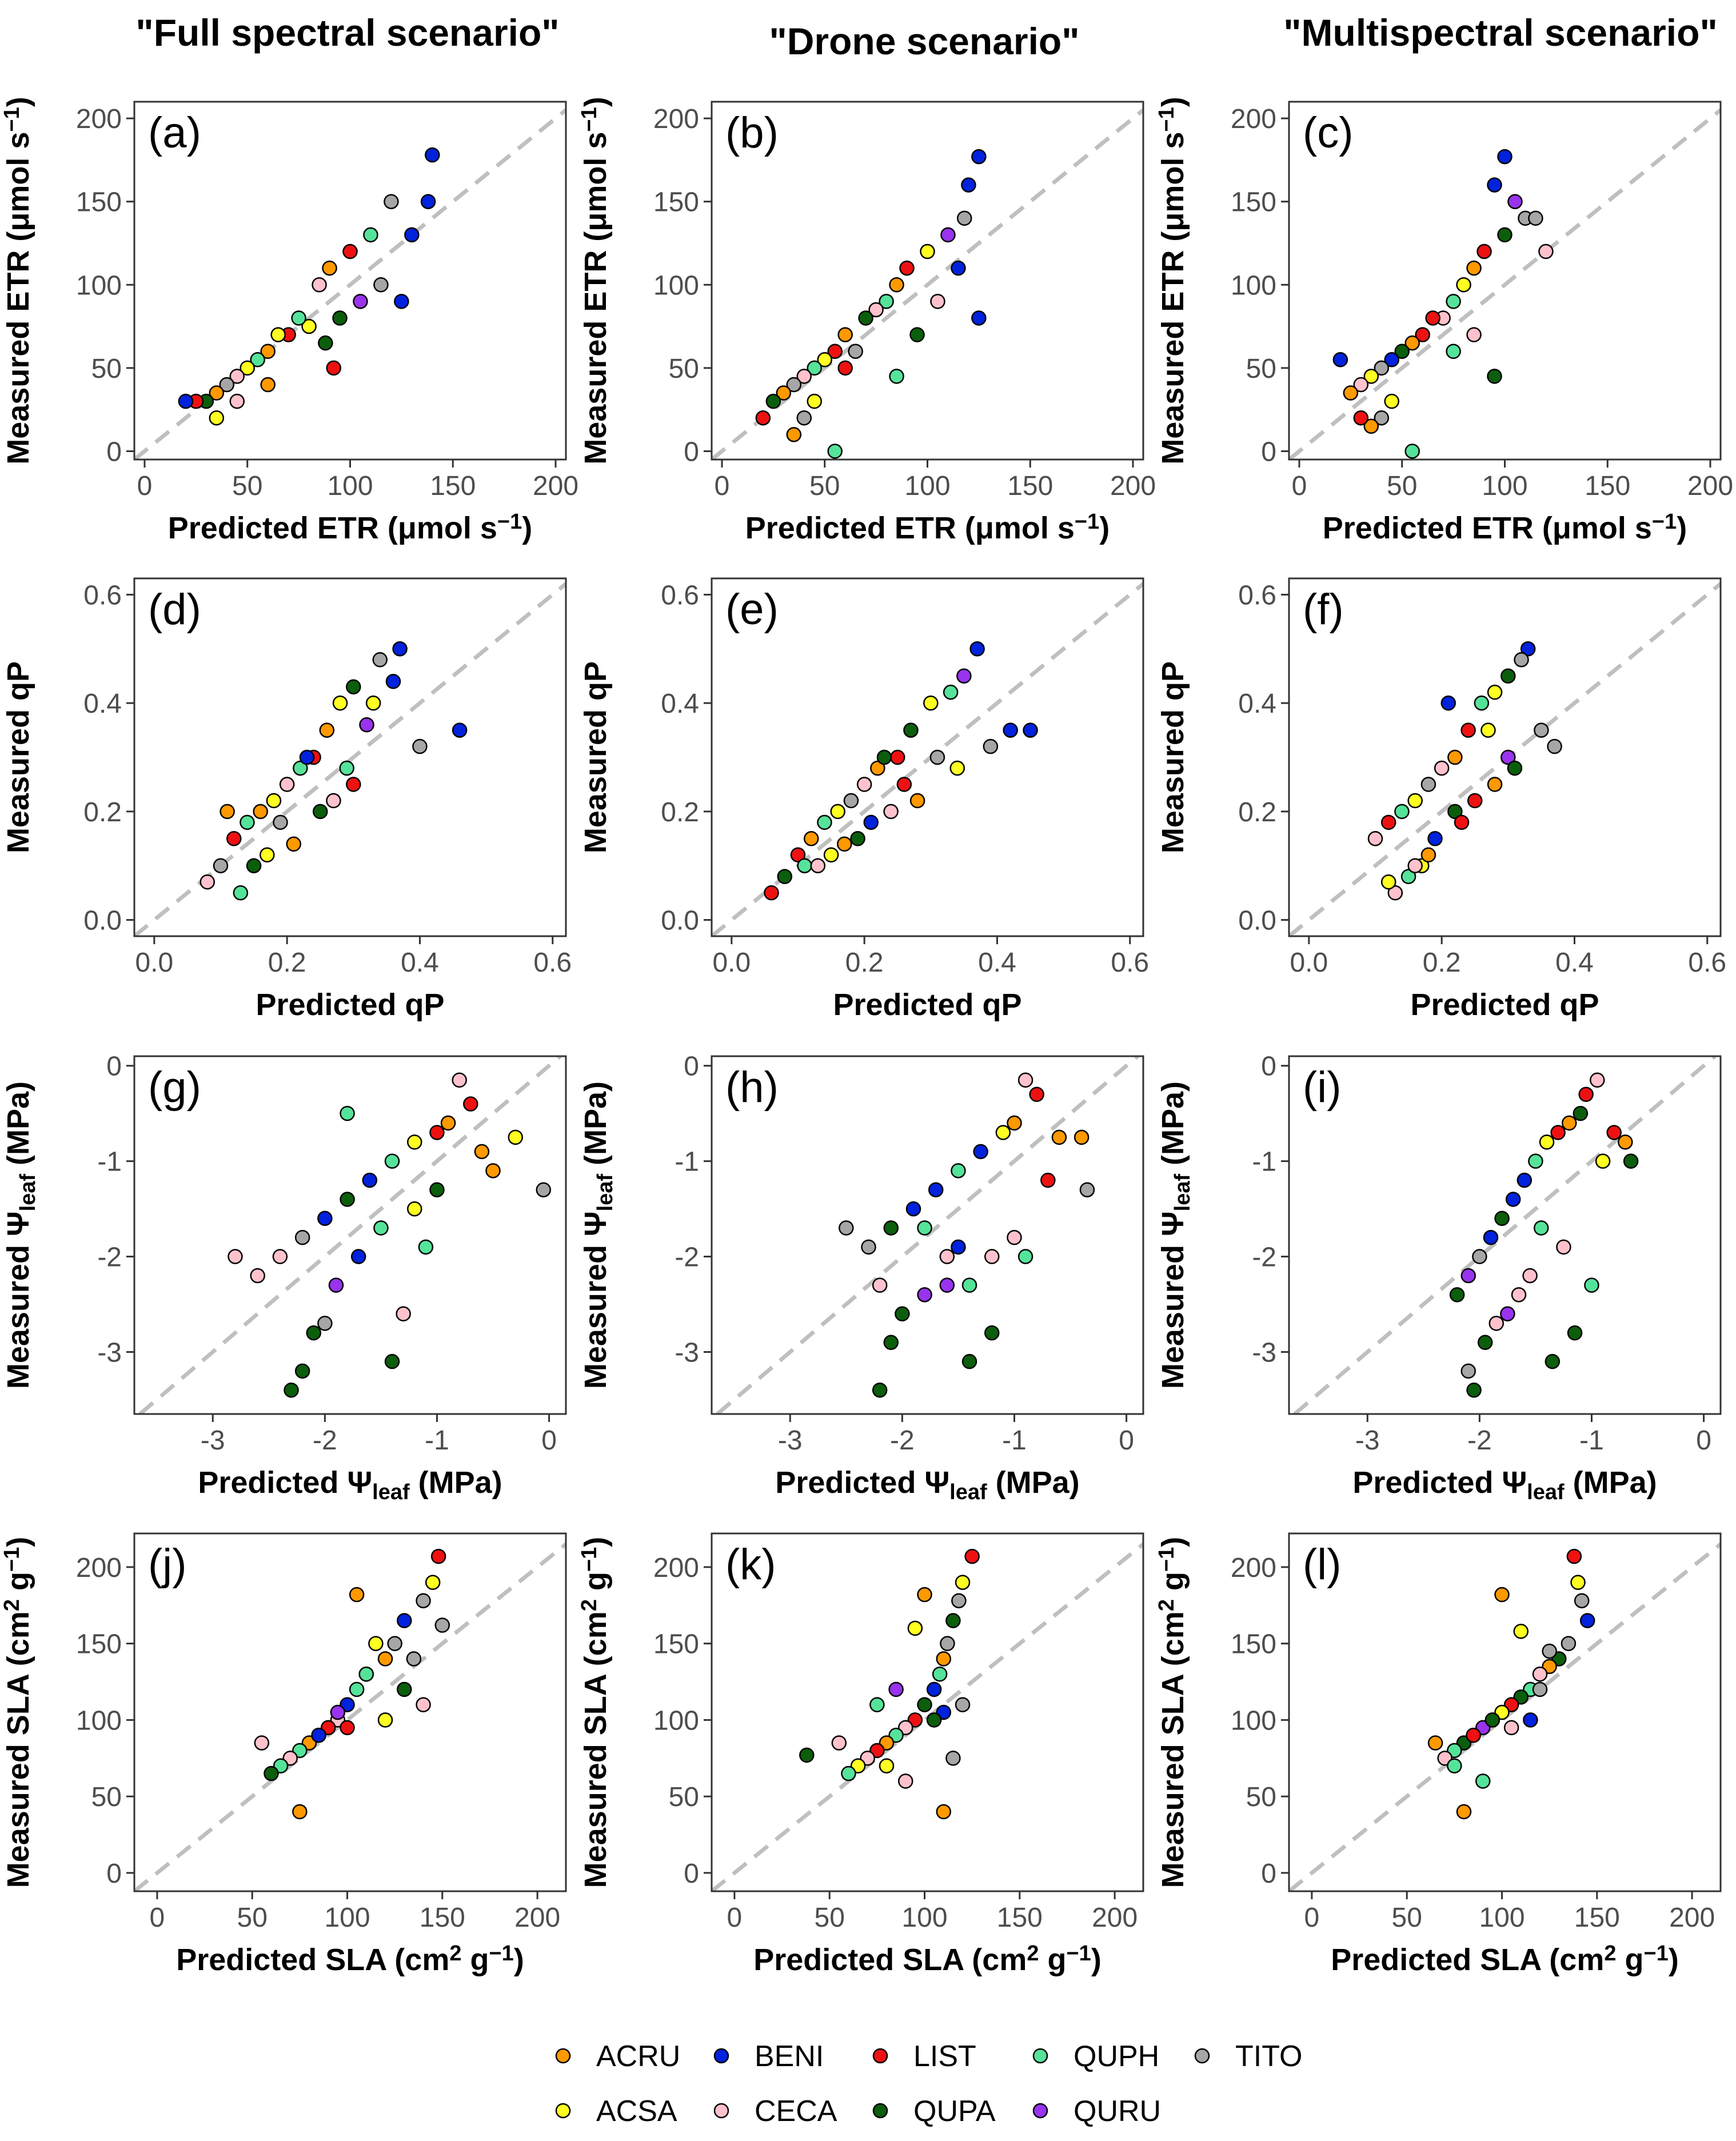 This screenshot has height=2141, width=1736. I want to click on identity-line, so click(1505, 284).